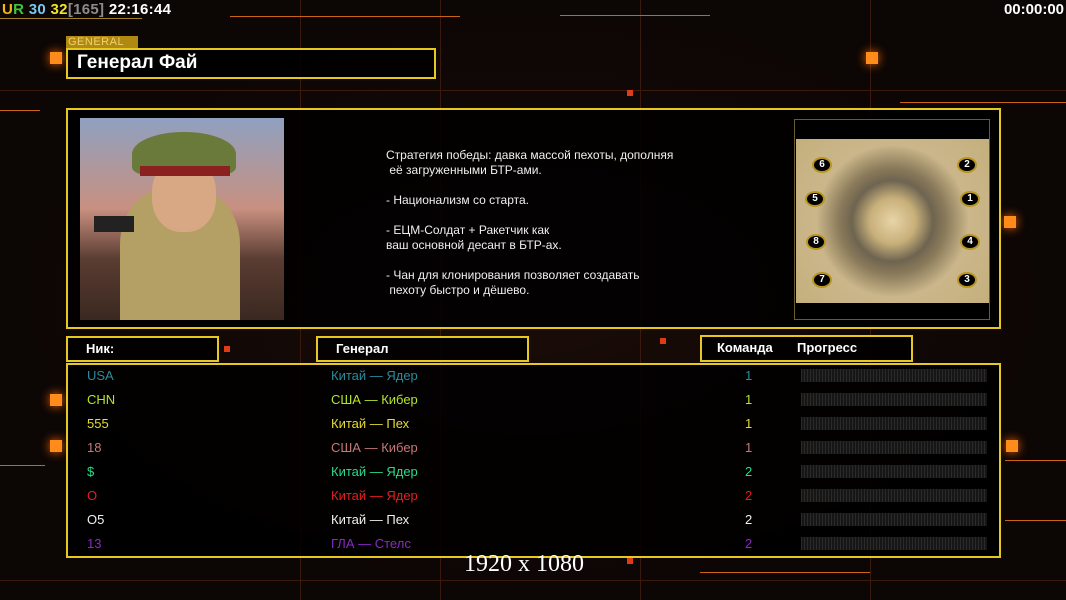  I want to click on team-header-label: Команда, so click(745, 347).